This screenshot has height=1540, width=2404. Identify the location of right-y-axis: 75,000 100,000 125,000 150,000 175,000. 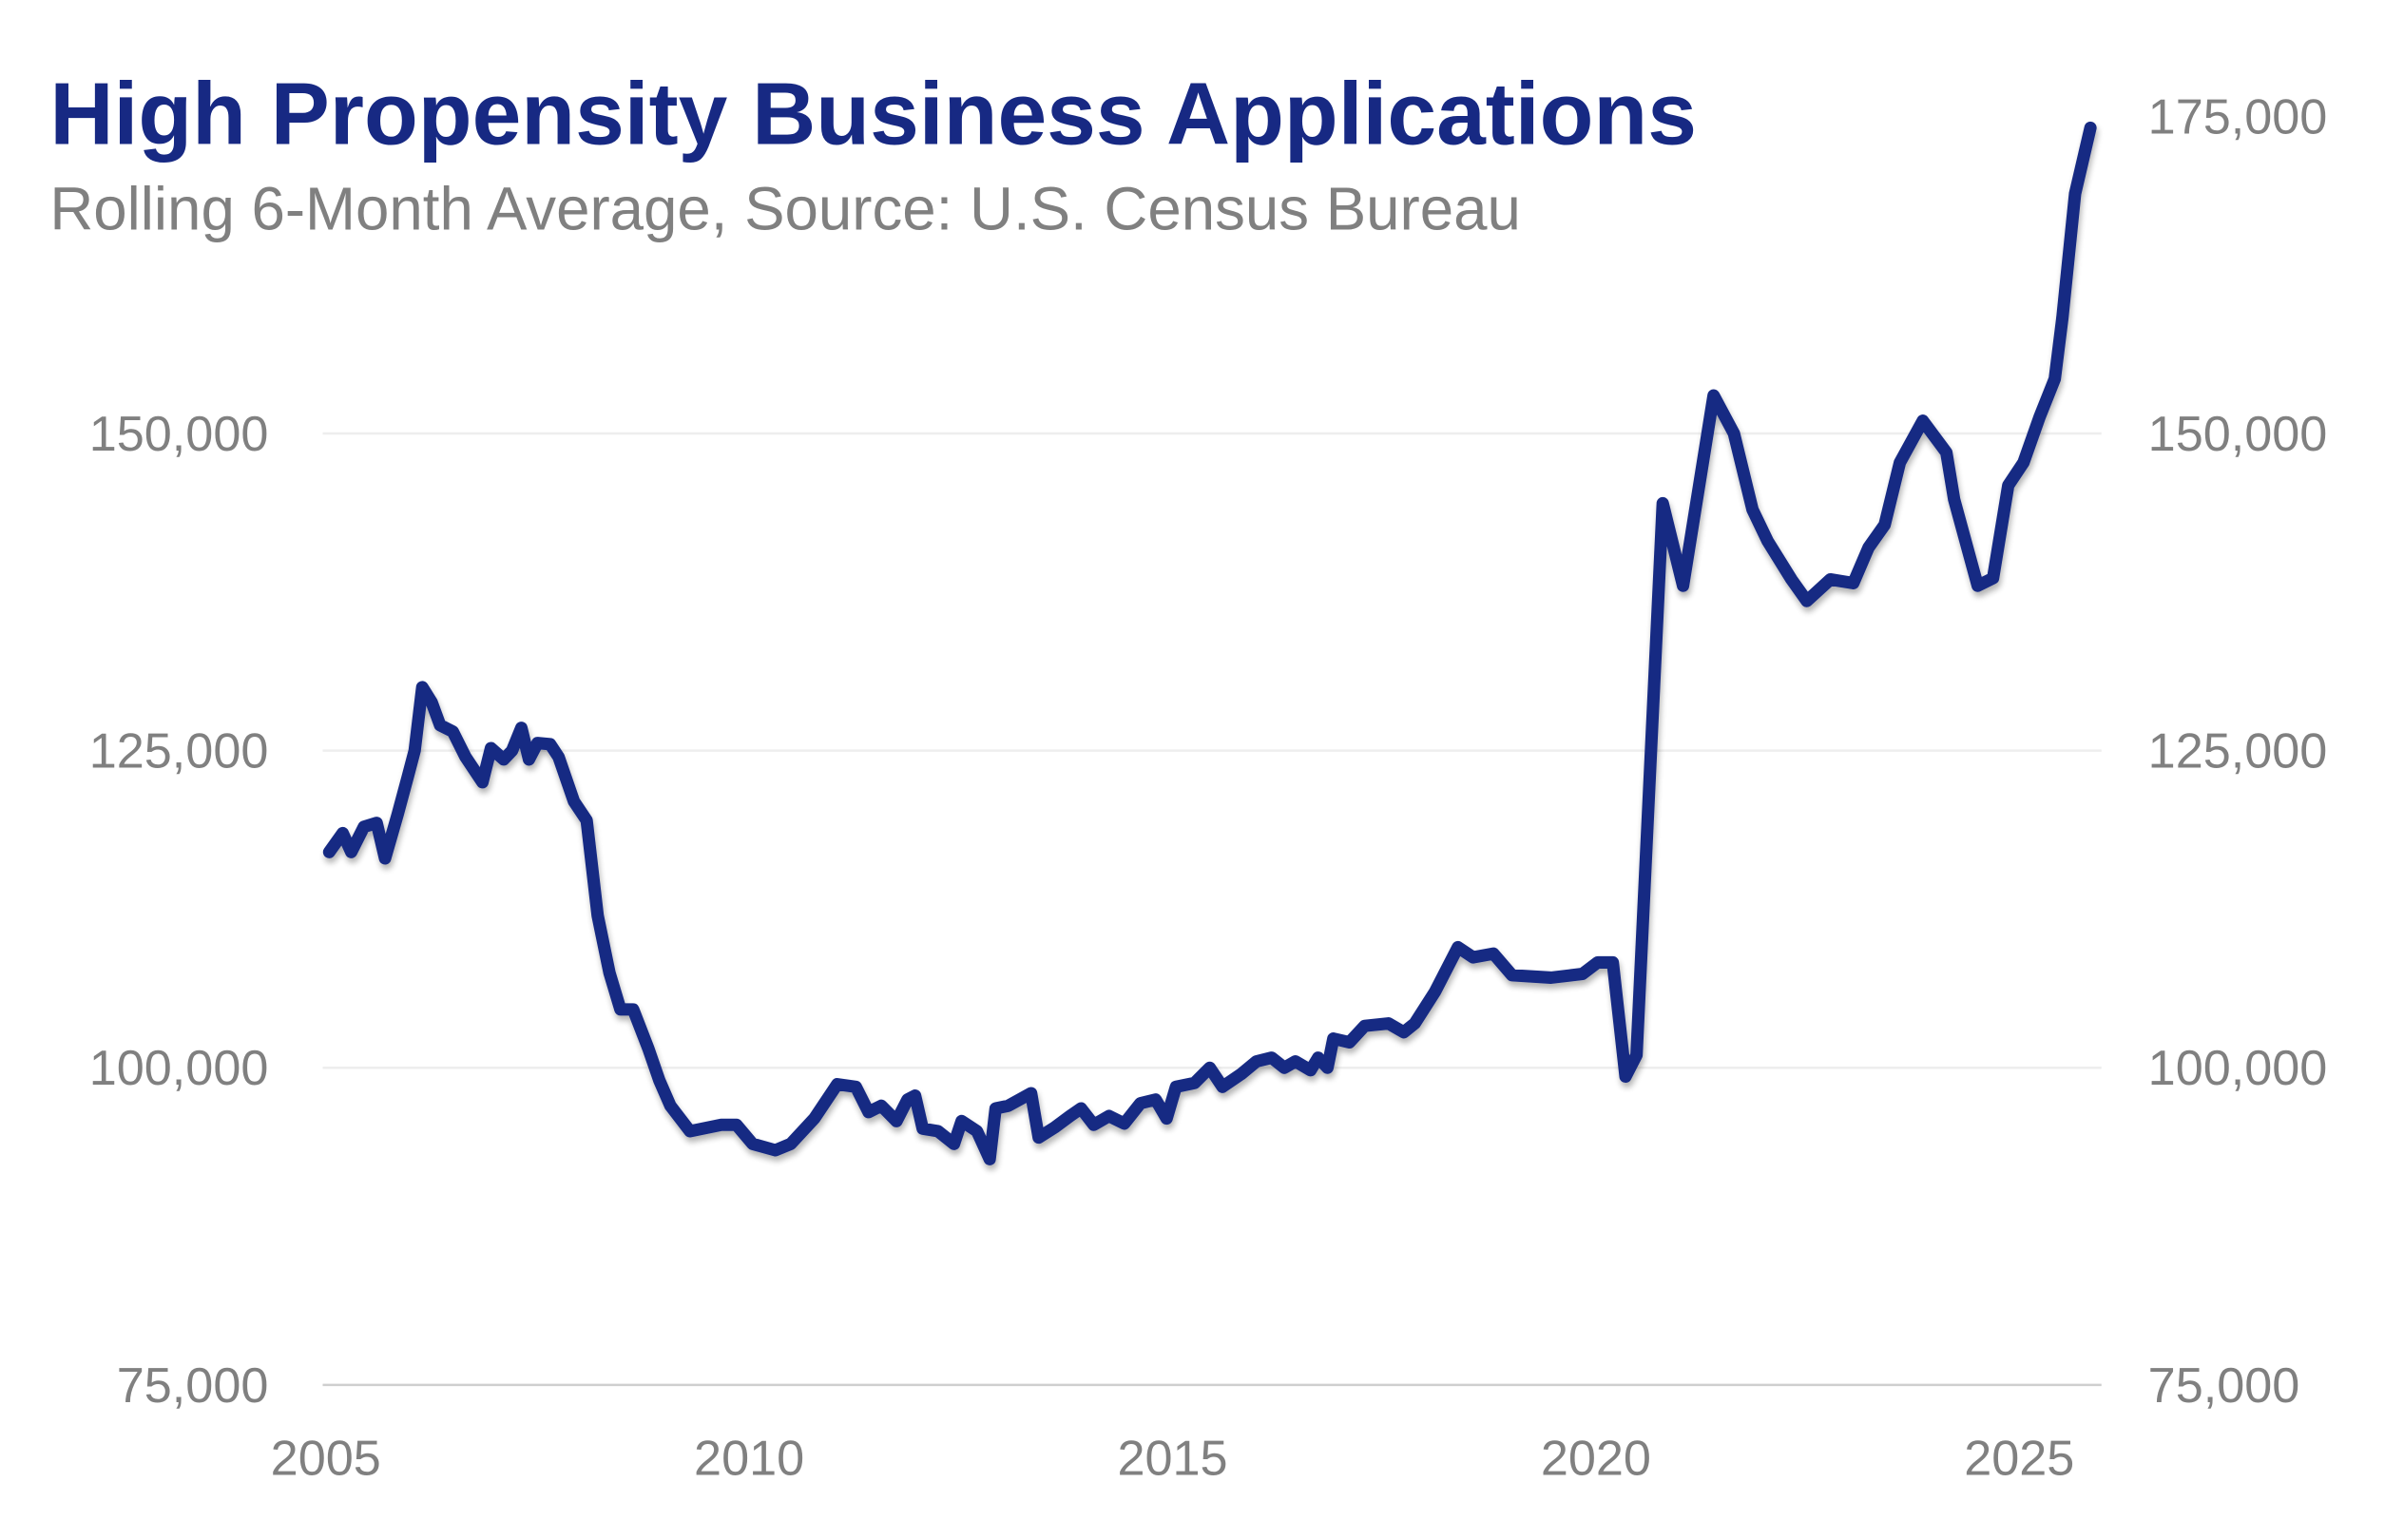
(2238, 751).